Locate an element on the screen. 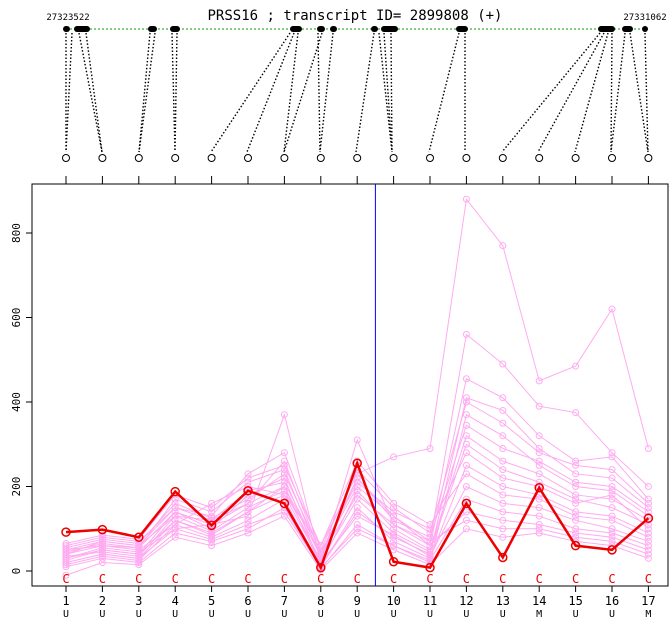  x-tick-label: 15 is located at coordinates (575, 601).